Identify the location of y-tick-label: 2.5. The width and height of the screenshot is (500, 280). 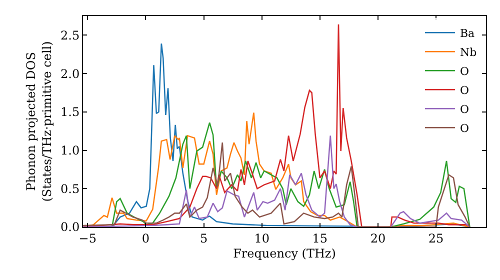
(70, 35).